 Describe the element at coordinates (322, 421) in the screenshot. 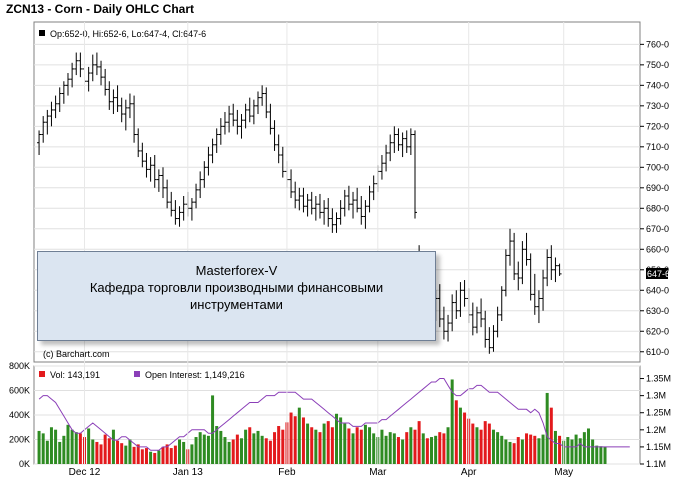

I see `volume-bars` at that location.